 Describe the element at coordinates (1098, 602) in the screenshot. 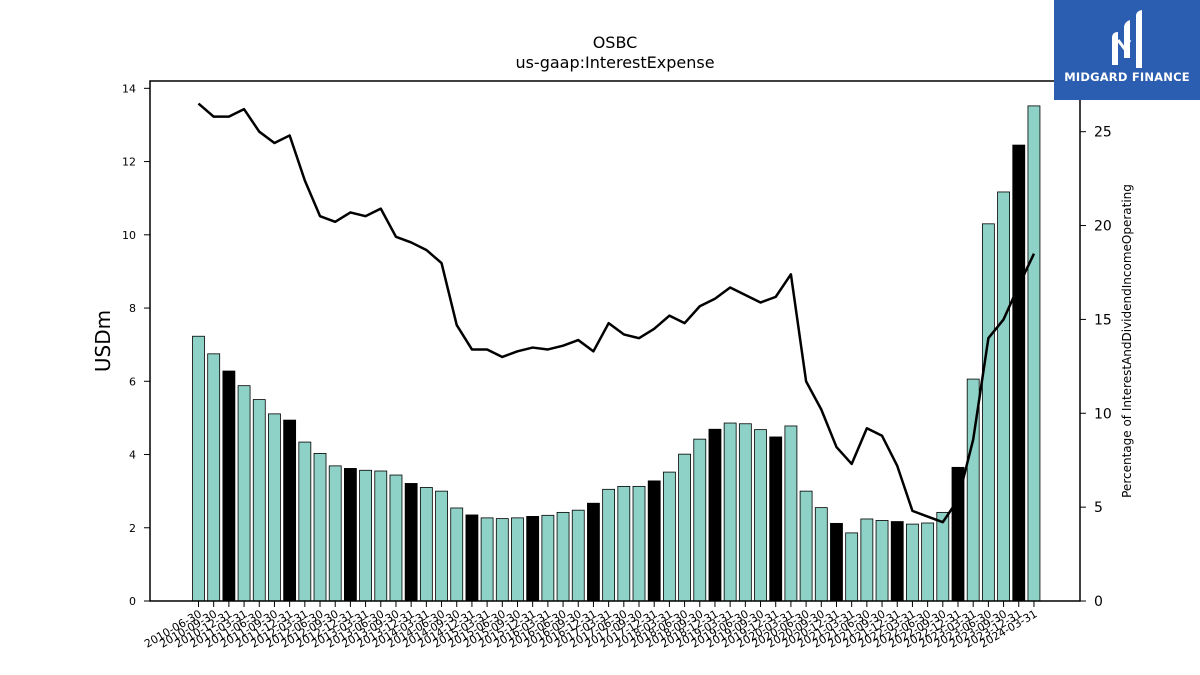

I see `y-right-tick-label: 0` at that location.